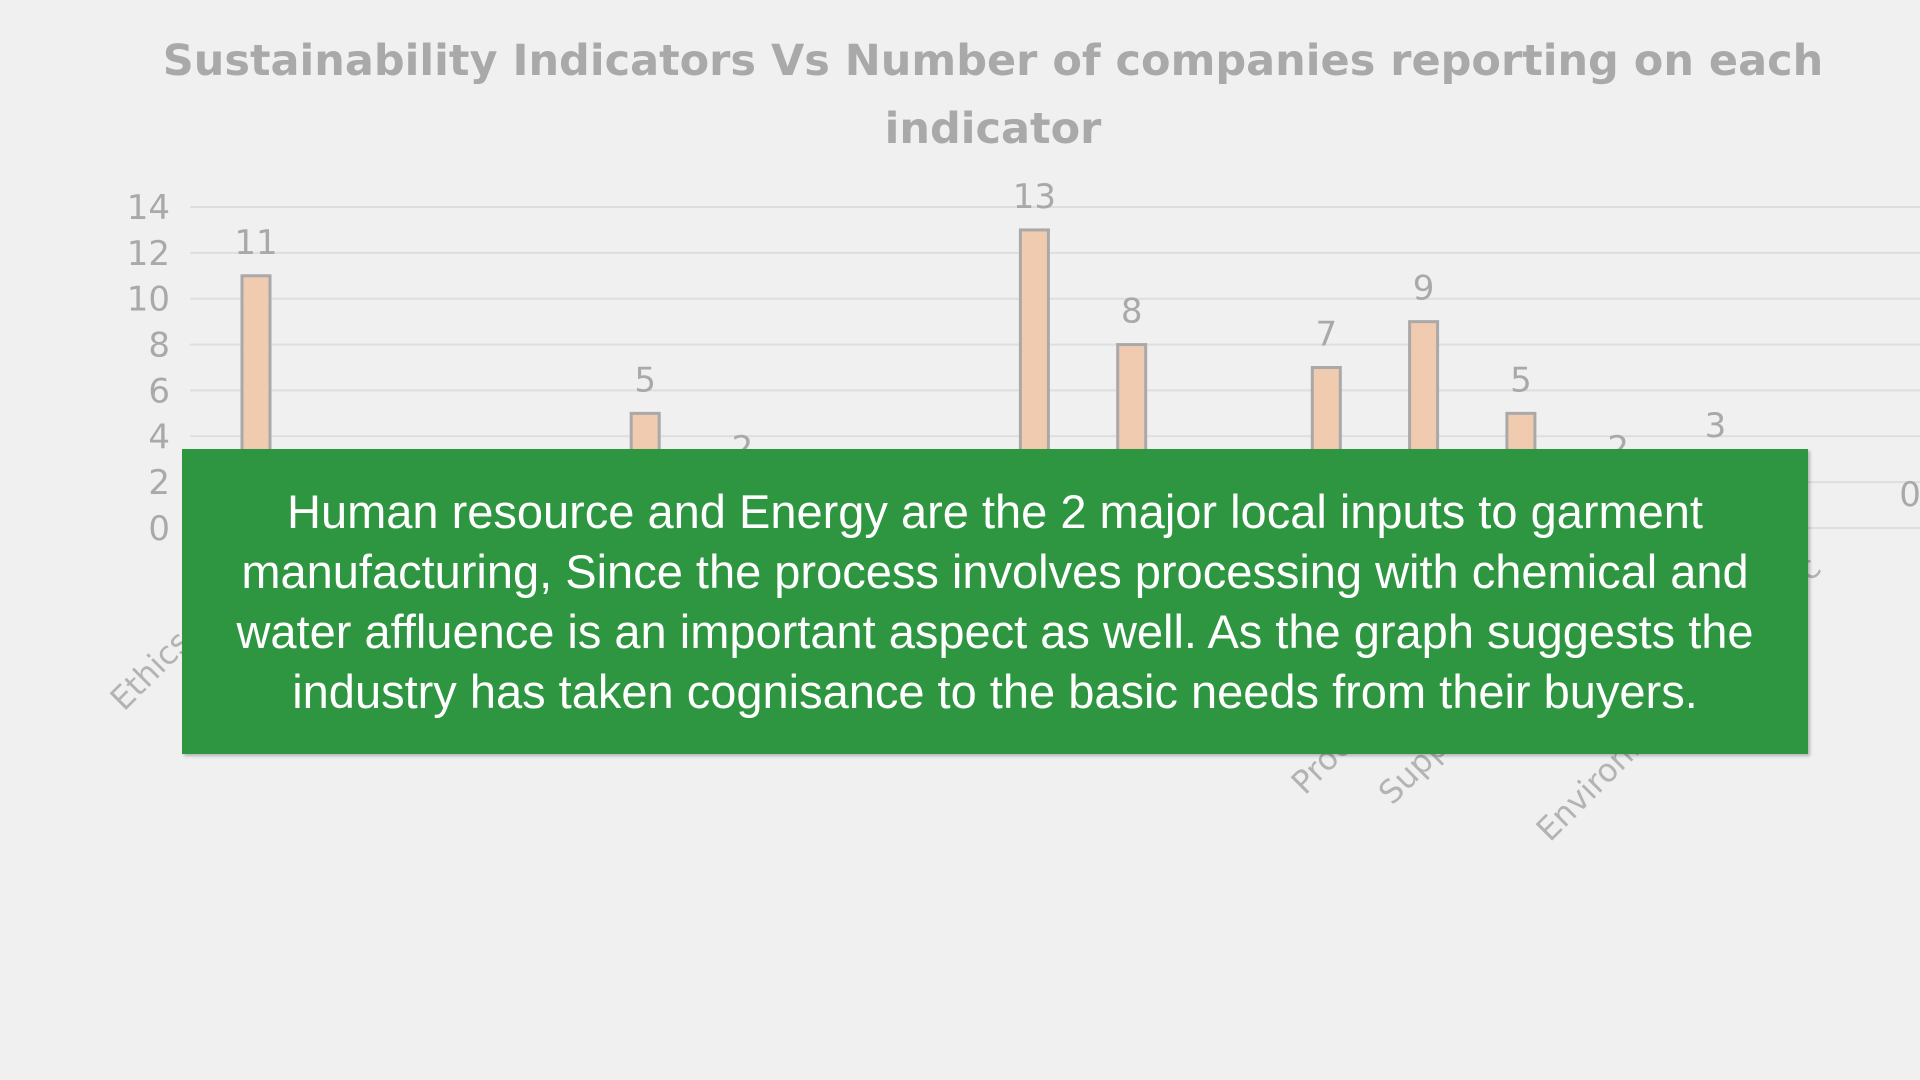 This screenshot has width=1920, height=1080. Describe the element at coordinates (255, 243) in the screenshot. I see `data-label: 11` at that location.